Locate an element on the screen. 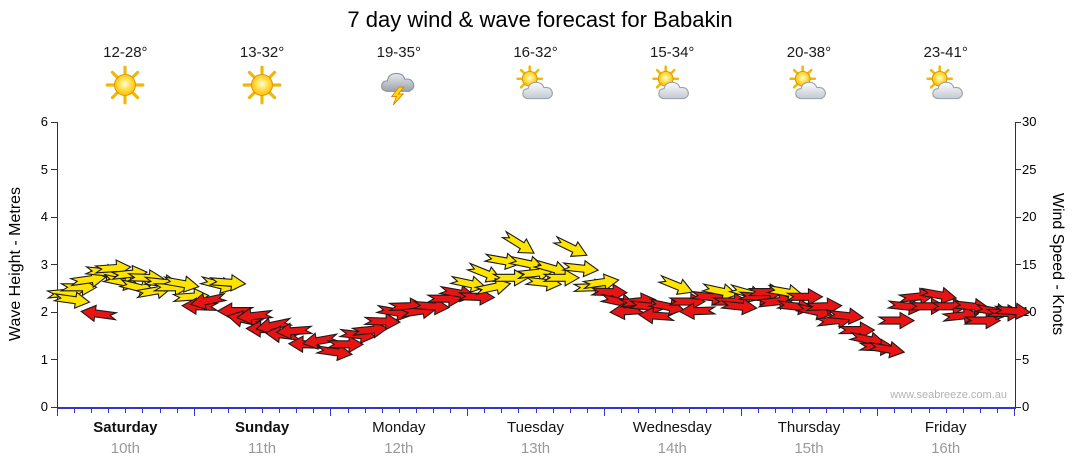  storm-icon is located at coordinates (399, 85).